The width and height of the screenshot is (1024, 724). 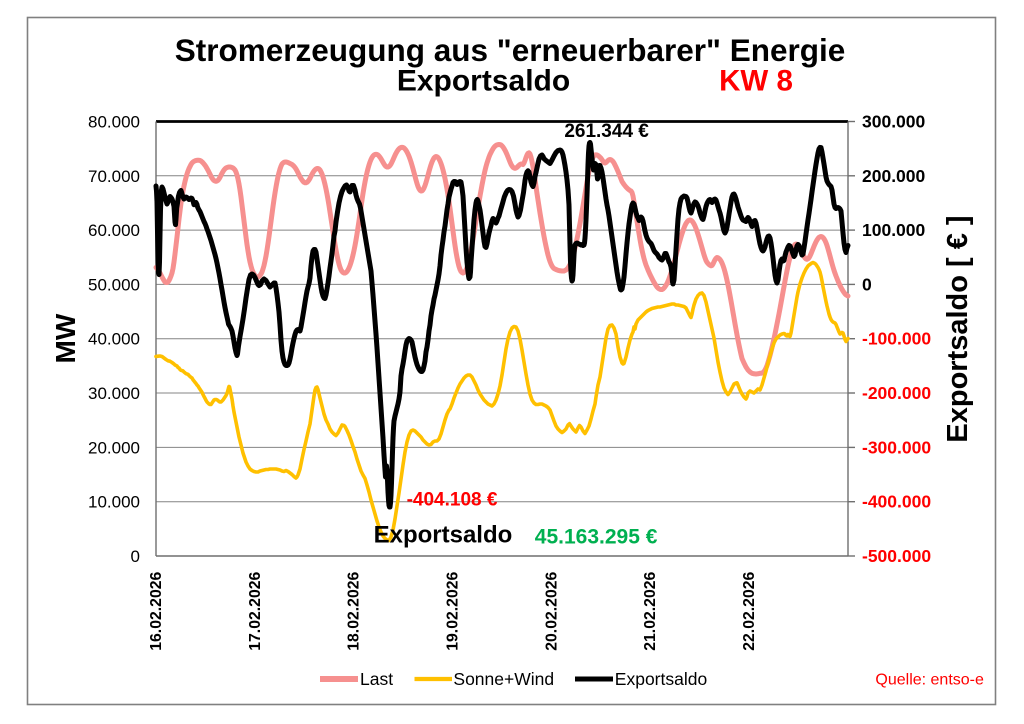 What do you see at coordinates (929, 680) in the screenshot?
I see `svg-text: Quelle: entso-e` at bounding box center [929, 680].